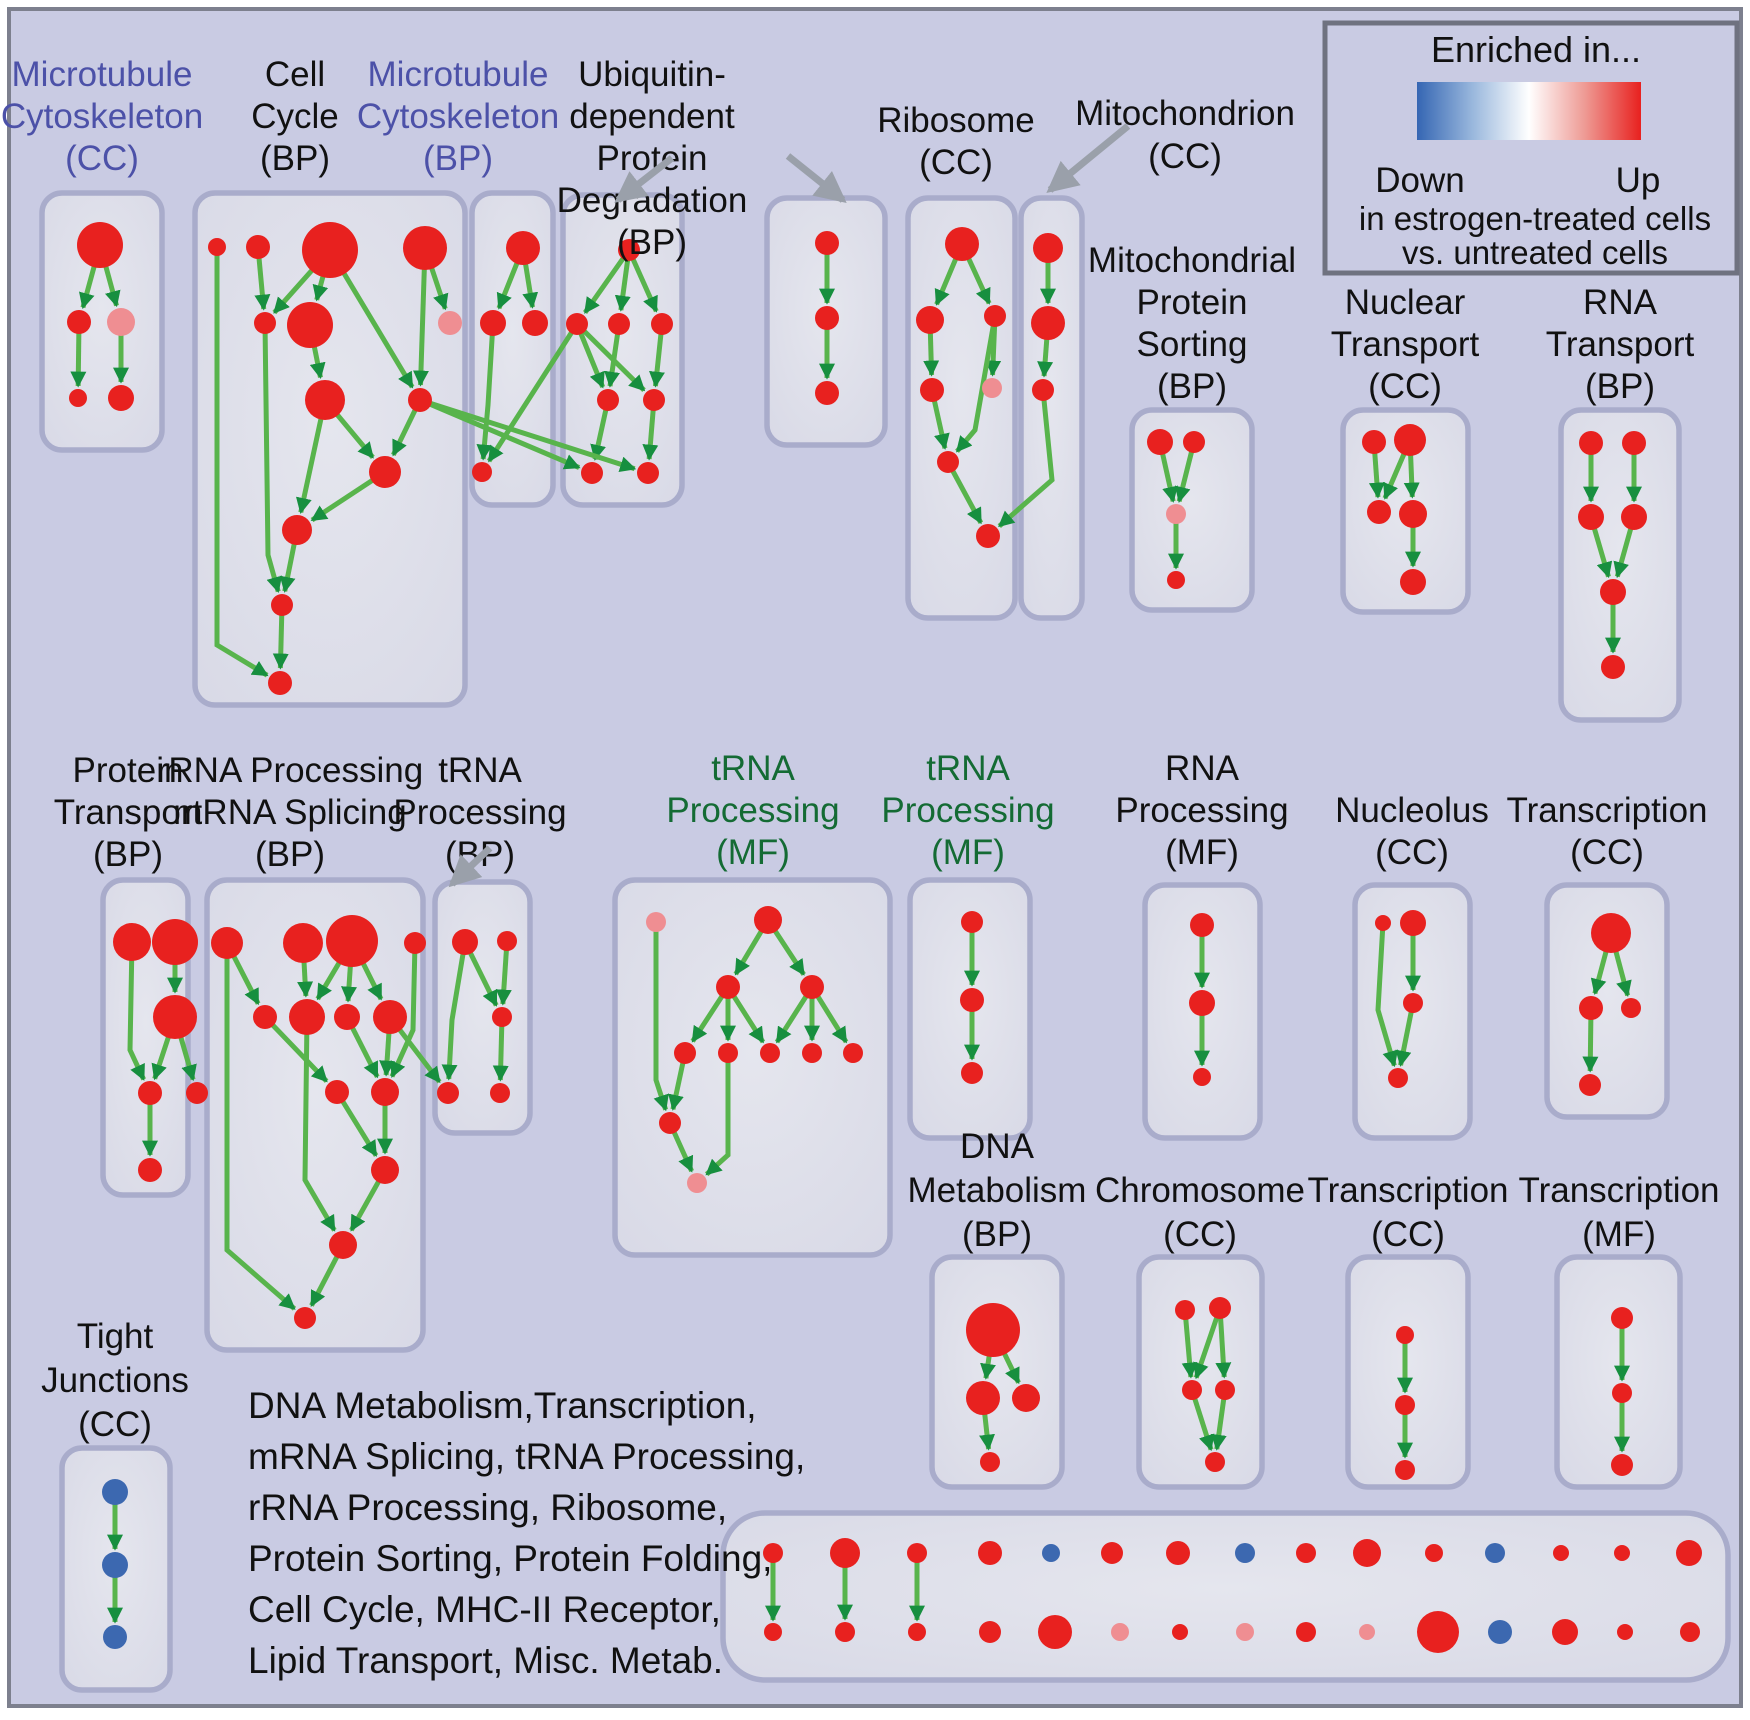  I want to click on cross-edge, so click(528, 434).